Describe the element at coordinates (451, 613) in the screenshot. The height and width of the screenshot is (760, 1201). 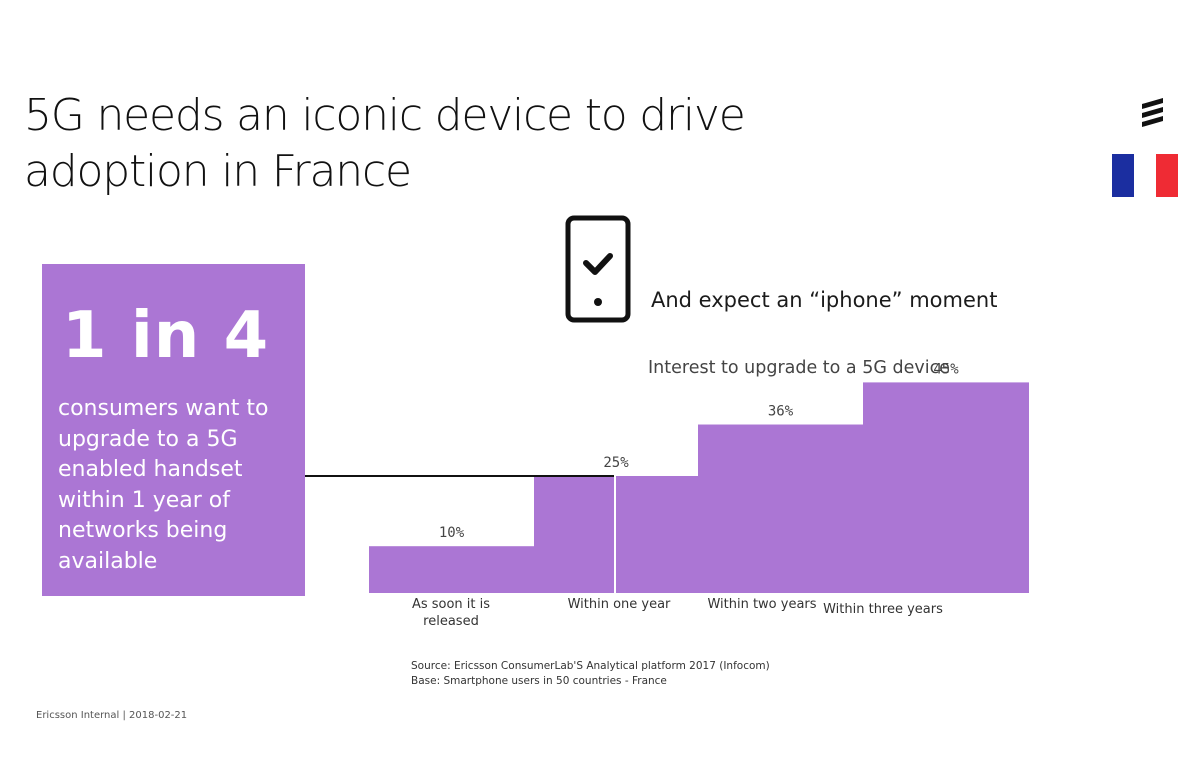
I see `category-label-1: As soon it is released` at that location.